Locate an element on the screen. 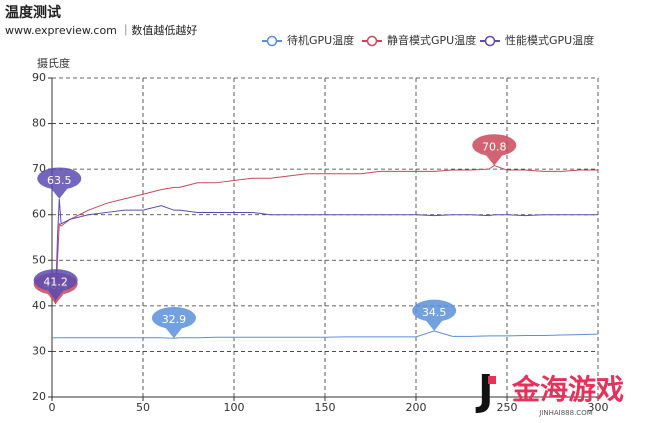 This screenshot has width=650, height=423. x-tick-label: 50 is located at coordinates (143, 407).